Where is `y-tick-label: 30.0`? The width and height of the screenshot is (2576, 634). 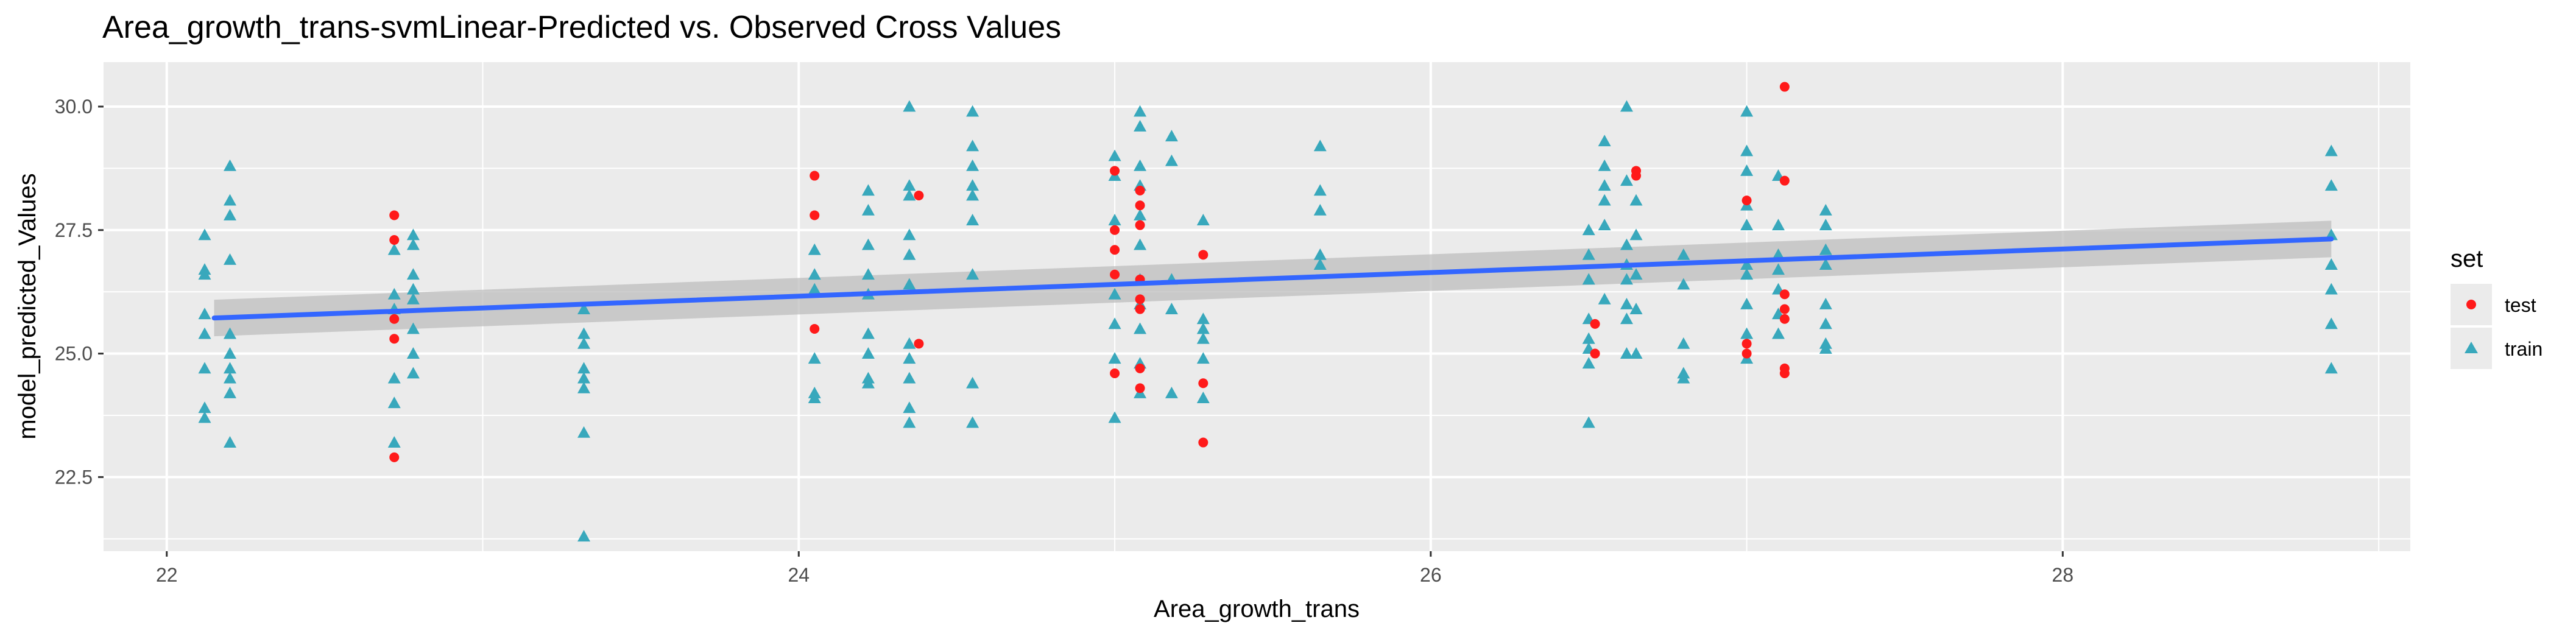
y-tick-label: 30.0 is located at coordinates (74, 107).